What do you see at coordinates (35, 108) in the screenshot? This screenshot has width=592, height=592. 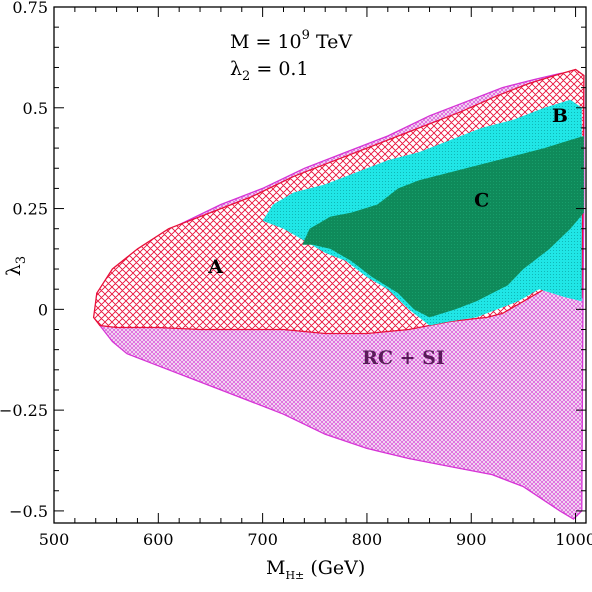 I see `y-tick-label: 0.5` at bounding box center [35, 108].